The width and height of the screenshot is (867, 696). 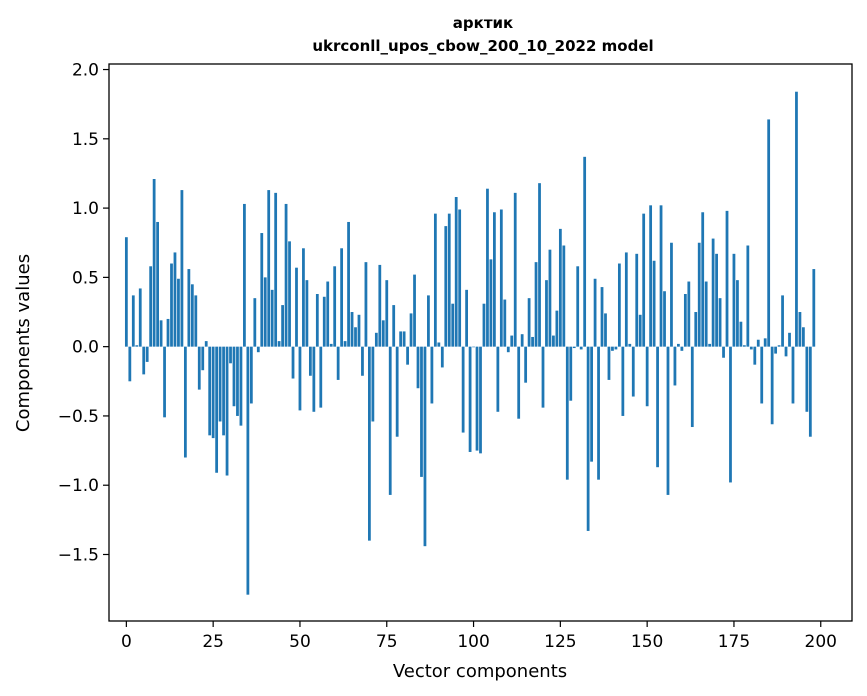 What do you see at coordinates (78, 555) in the screenshot?
I see `y-tick-label: −1.5` at bounding box center [78, 555].